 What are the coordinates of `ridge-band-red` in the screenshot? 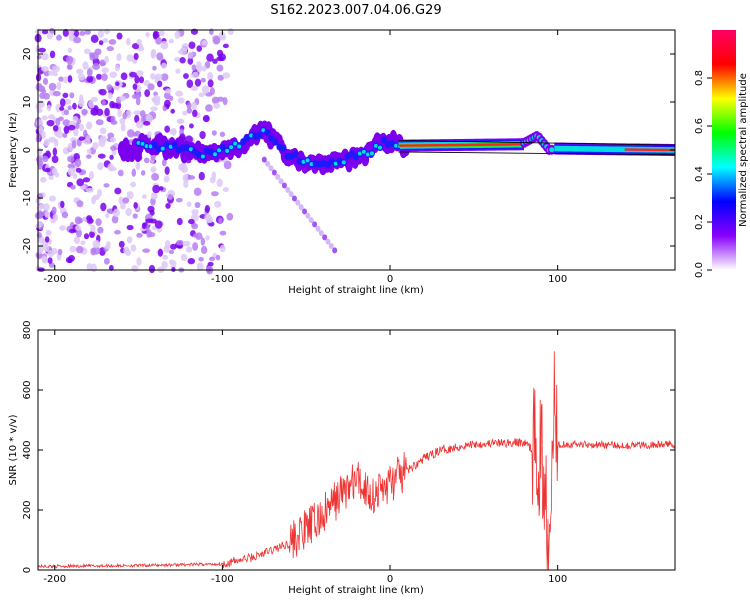 It's located at (649, 150).